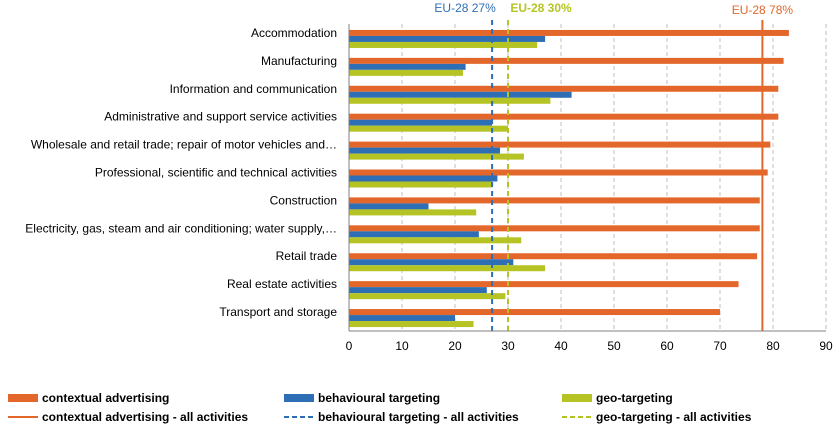 This screenshot has width=838, height=428. What do you see at coordinates (303, 200) in the screenshot?
I see `category-label: Construction` at bounding box center [303, 200].